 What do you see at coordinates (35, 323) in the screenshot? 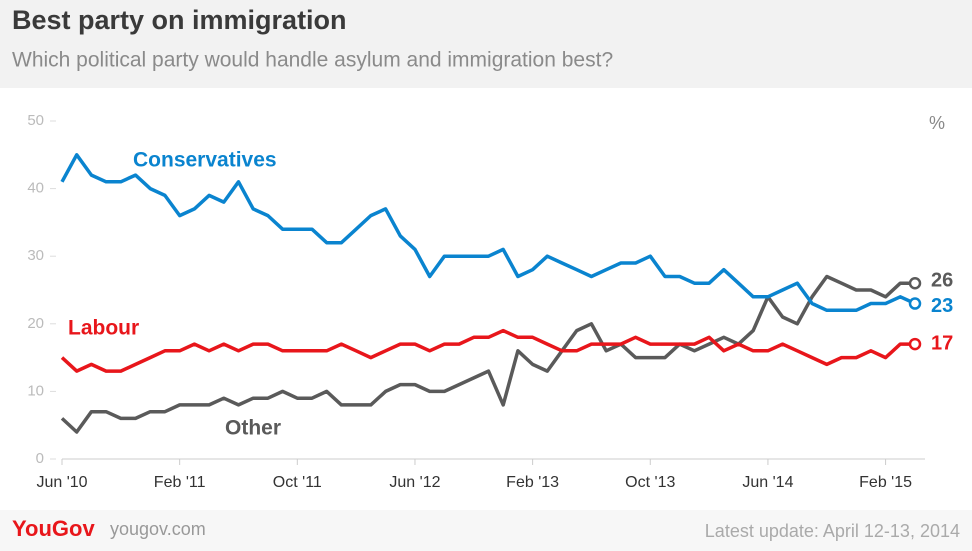
I see `y-tick-label: 20` at bounding box center [35, 323].